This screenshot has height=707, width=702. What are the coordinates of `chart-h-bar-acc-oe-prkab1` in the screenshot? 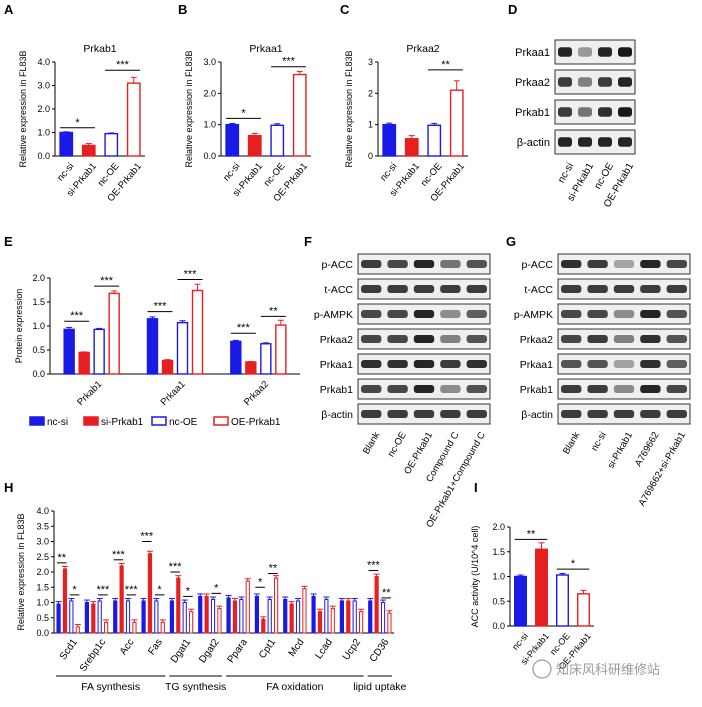 It's located at (134, 627).